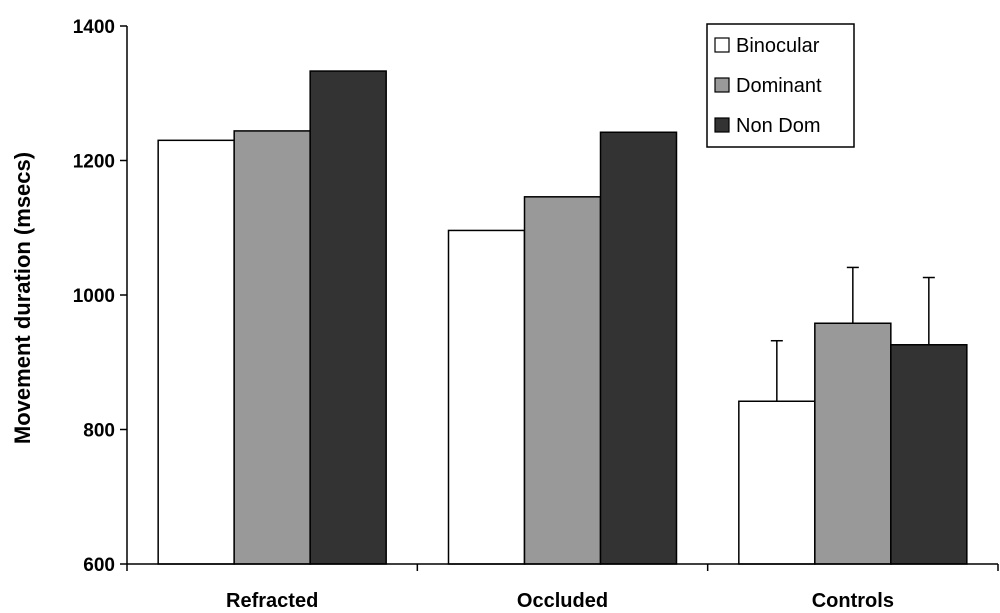  What do you see at coordinates (853, 601) in the screenshot?
I see `x-tick-label-controls: Controls` at bounding box center [853, 601].